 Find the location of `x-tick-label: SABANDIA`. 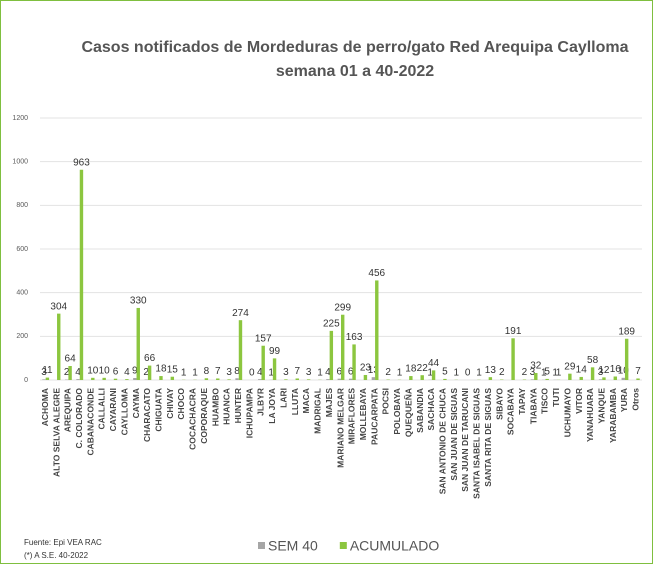

x-tick-label: SABANDIA is located at coordinates (420, 410).